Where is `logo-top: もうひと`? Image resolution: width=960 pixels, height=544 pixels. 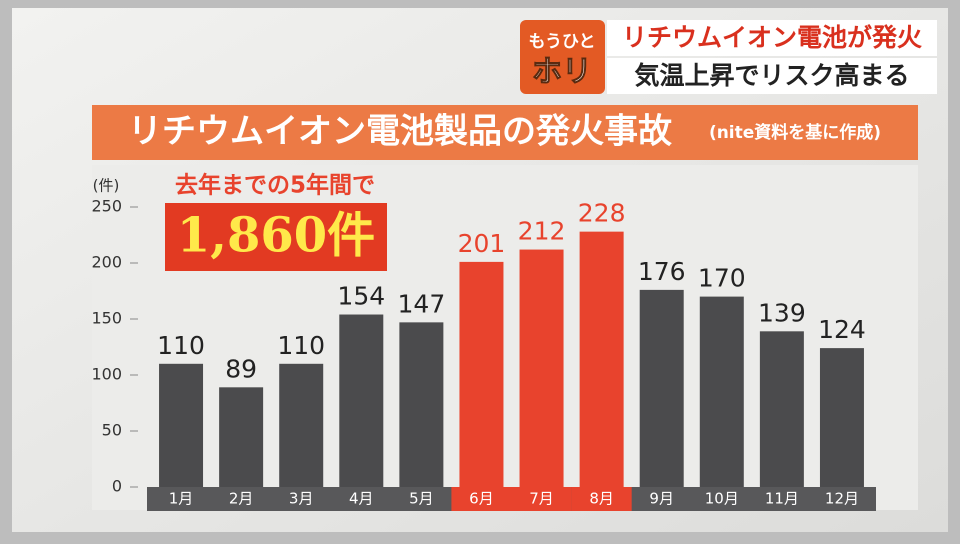
logo-top: もうひと is located at coordinates (562, 42).